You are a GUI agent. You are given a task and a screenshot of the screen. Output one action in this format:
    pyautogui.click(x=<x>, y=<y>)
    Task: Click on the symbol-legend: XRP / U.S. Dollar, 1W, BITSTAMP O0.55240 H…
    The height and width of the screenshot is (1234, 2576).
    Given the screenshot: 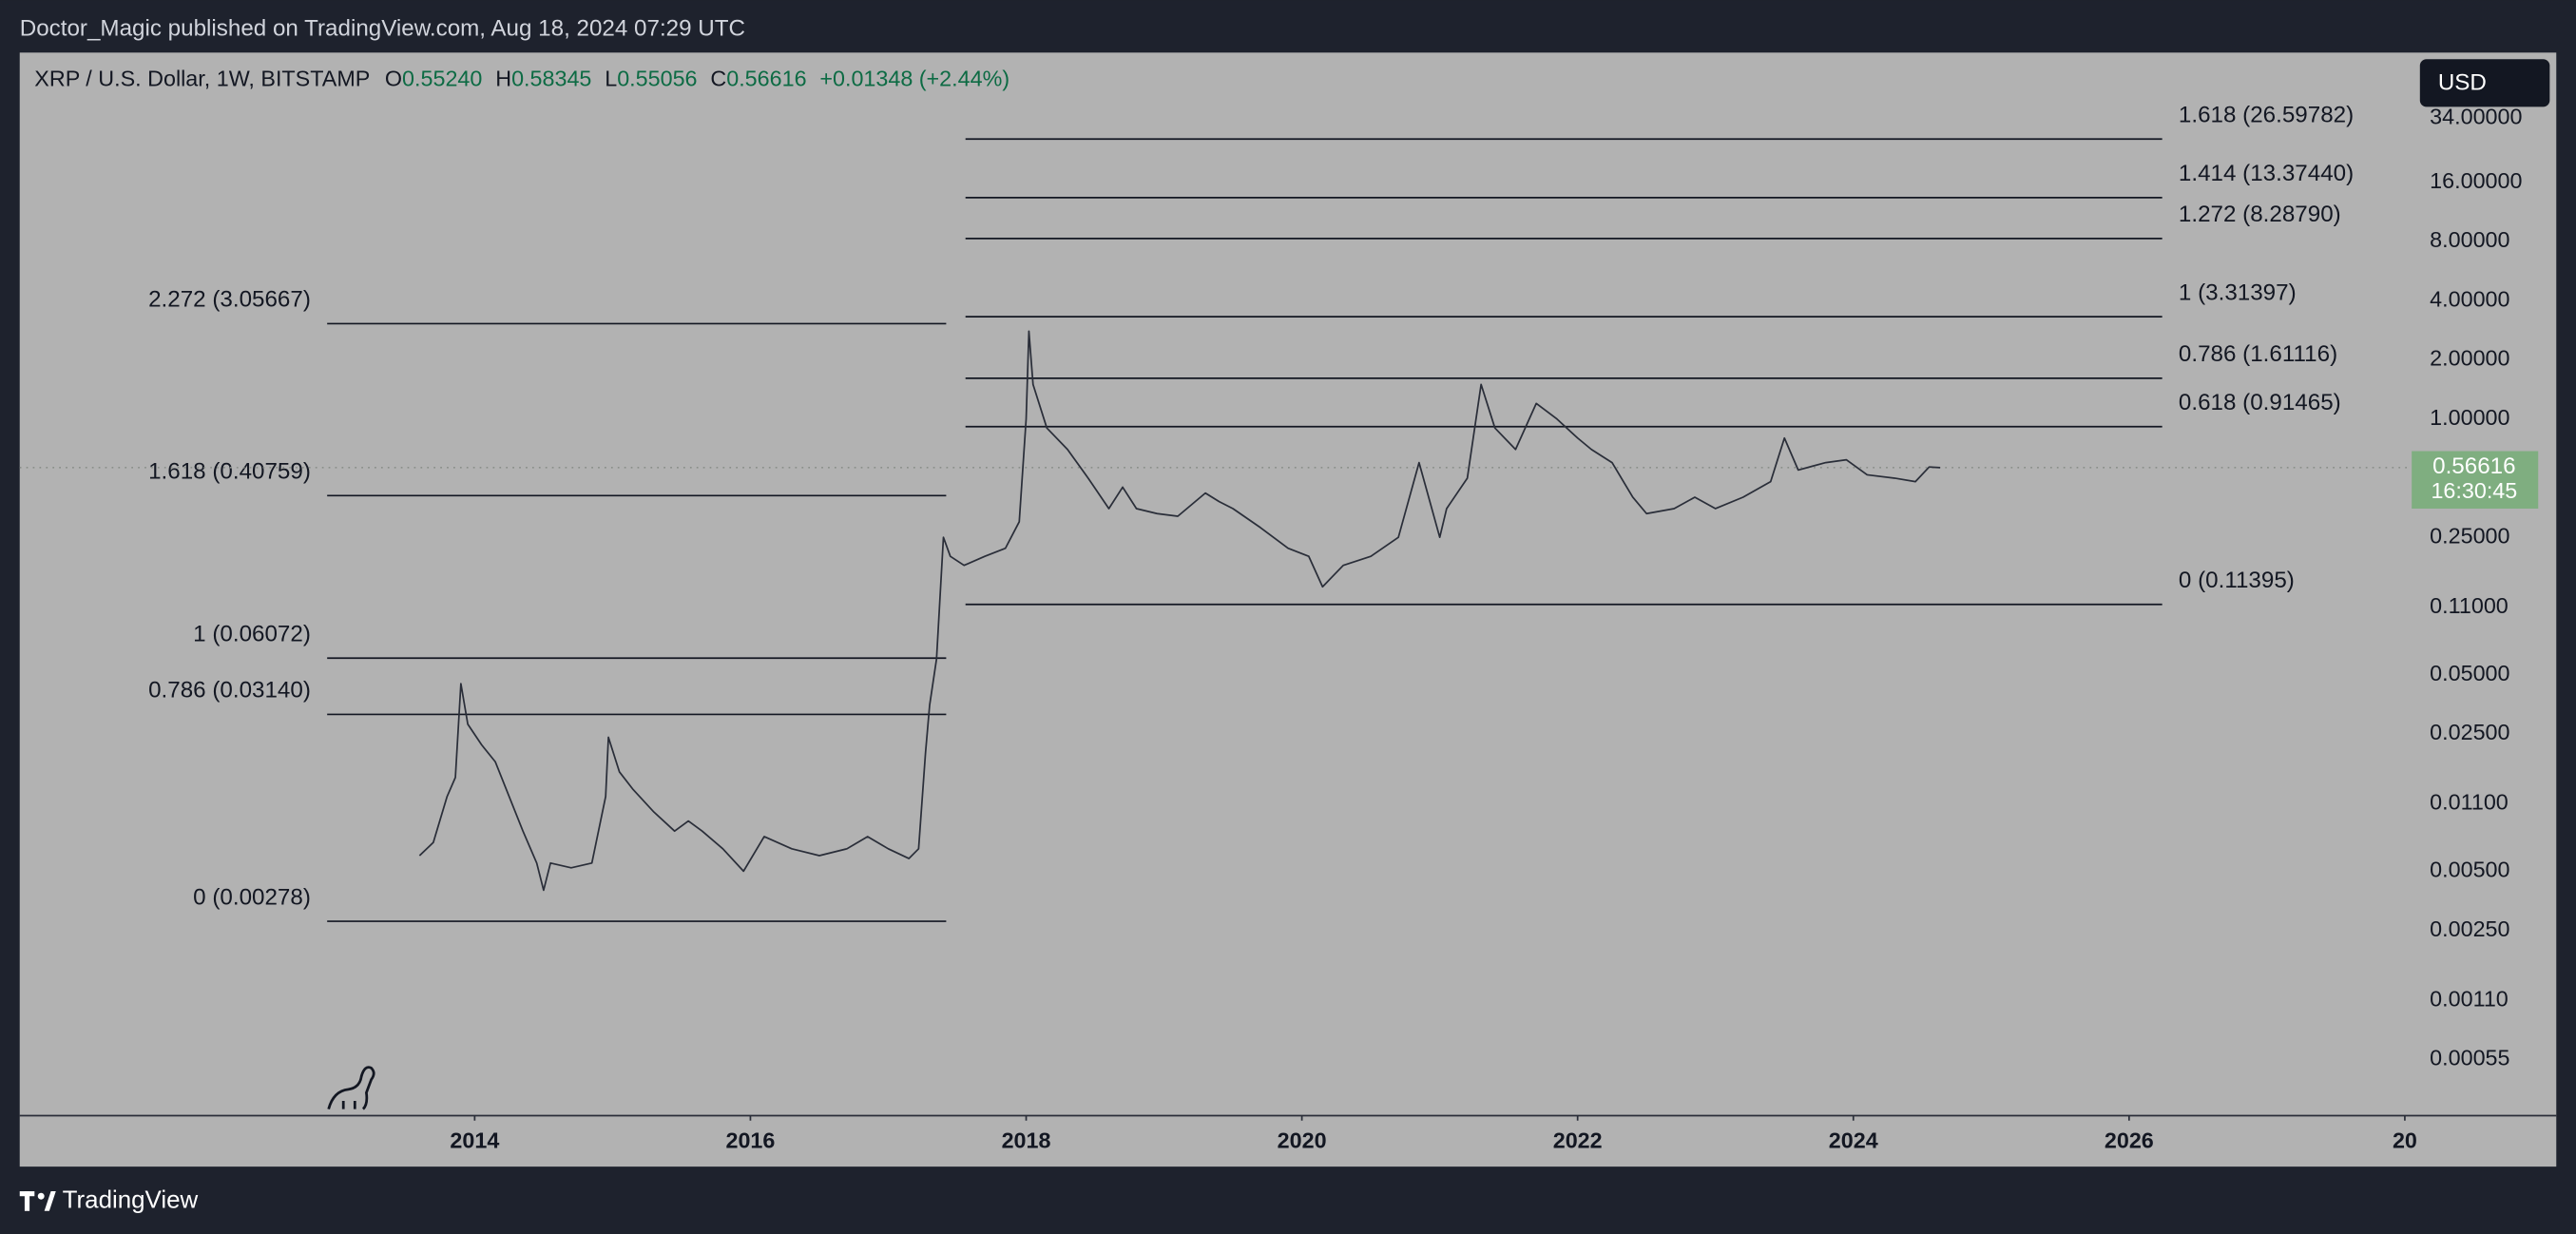 What is the action you would take?
    pyautogui.click(x=521, y=79)
    